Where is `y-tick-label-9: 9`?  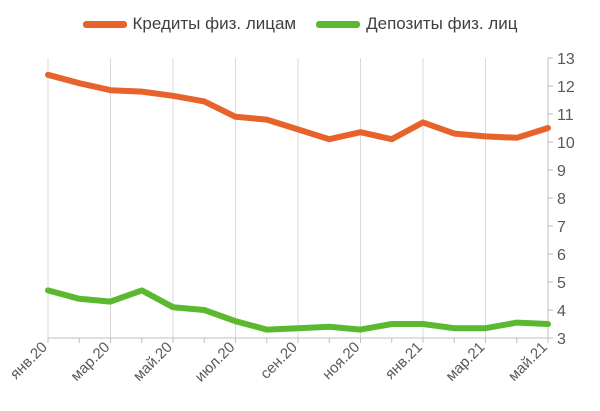 y-tick-label-9: 9 is located at coordinates (561, 171).